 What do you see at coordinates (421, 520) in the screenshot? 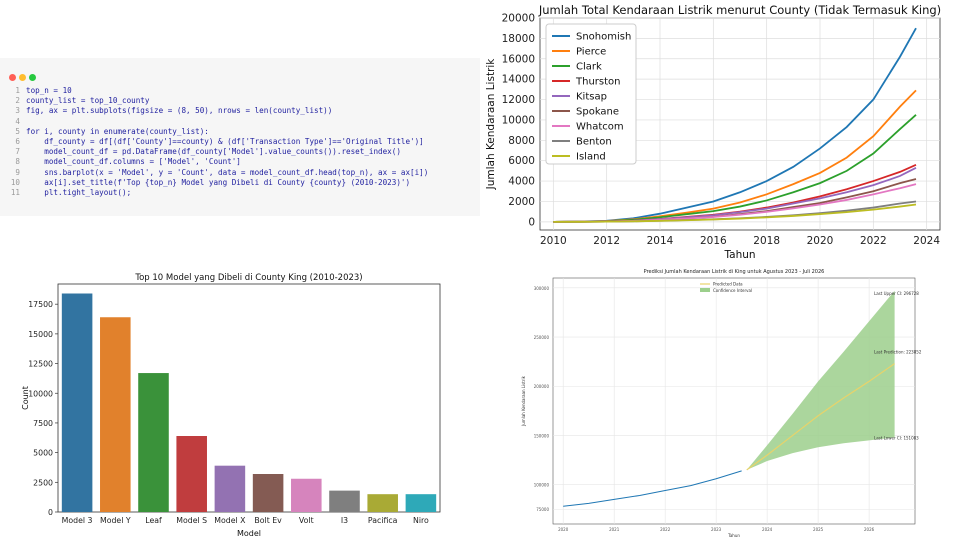
I see `x-tick-label: Niro` at bounding box center [421, 520].